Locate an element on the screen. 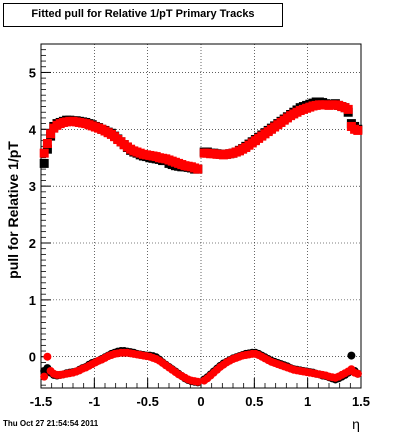 The image size is (400, 433). x-tick-labels: -1.5 -1 -0.5 0 0.5 1 1.5 is located at coordinates (200, 401).